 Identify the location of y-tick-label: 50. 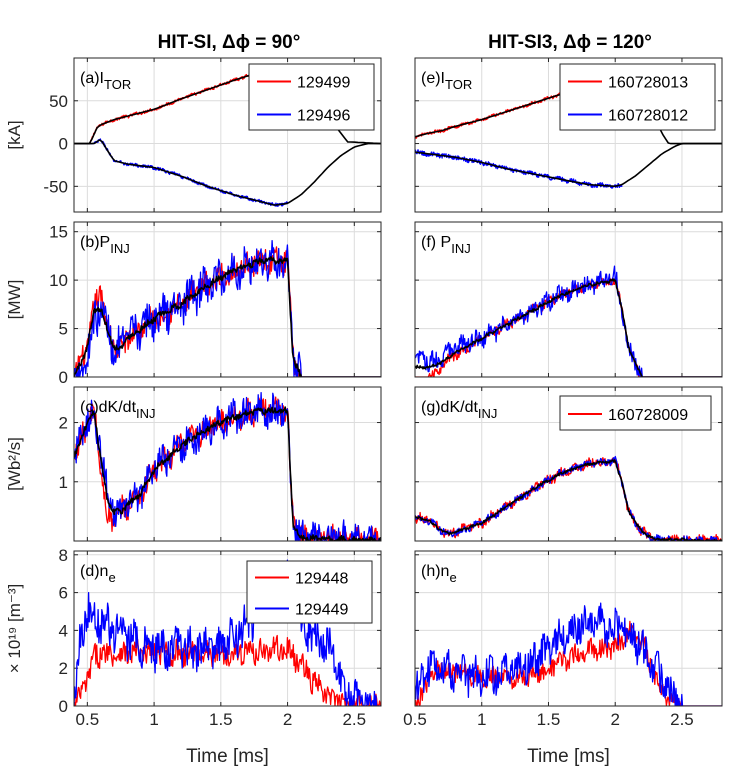
(58, 101).